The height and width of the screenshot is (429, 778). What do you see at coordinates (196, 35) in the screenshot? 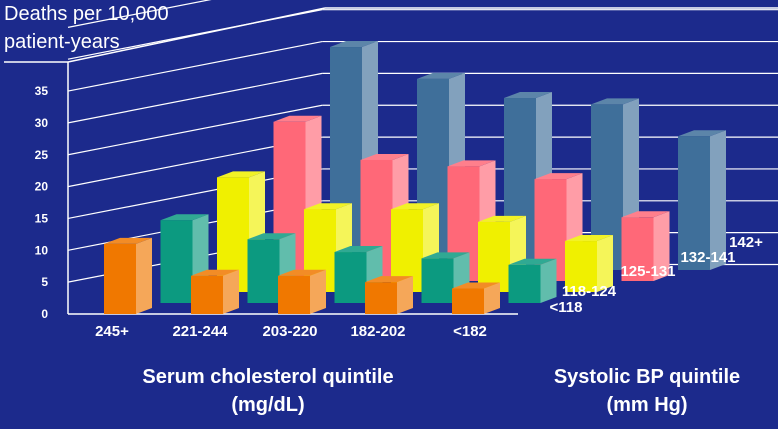
I see `wall-top-edge` at bounding box center [196, 35].